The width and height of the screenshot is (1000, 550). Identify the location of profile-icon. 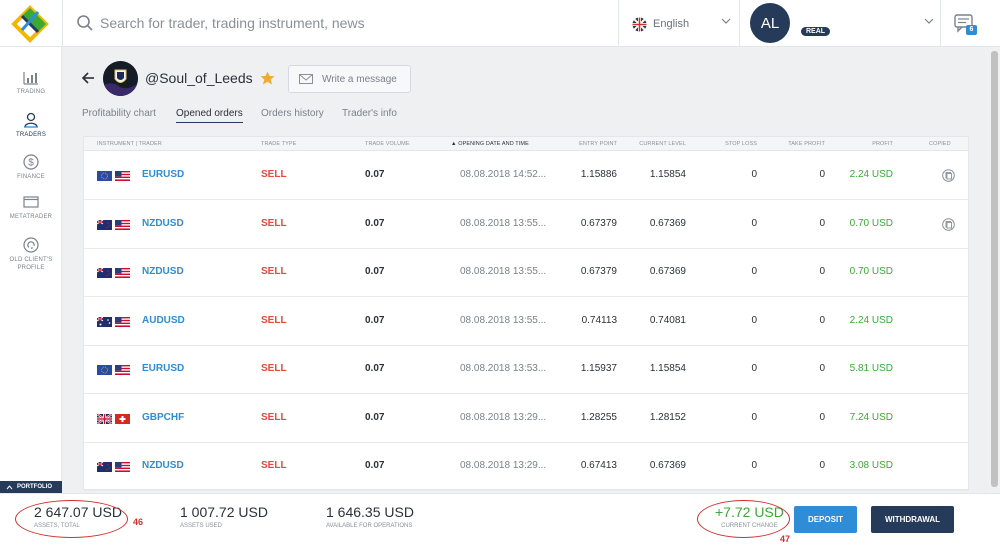
(31, 245).